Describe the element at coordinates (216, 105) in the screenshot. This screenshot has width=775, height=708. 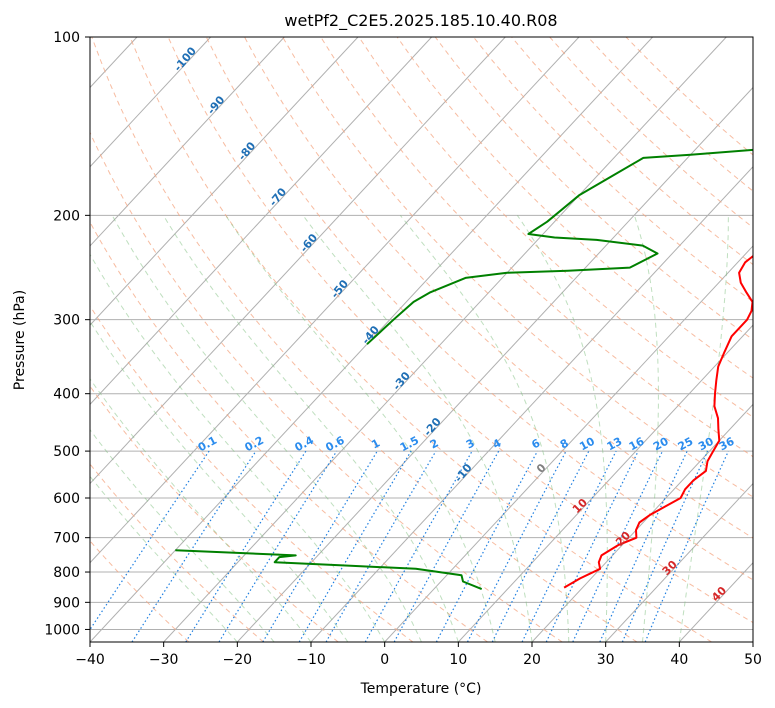
I see `dry-adiabat-label: -90` at that location.